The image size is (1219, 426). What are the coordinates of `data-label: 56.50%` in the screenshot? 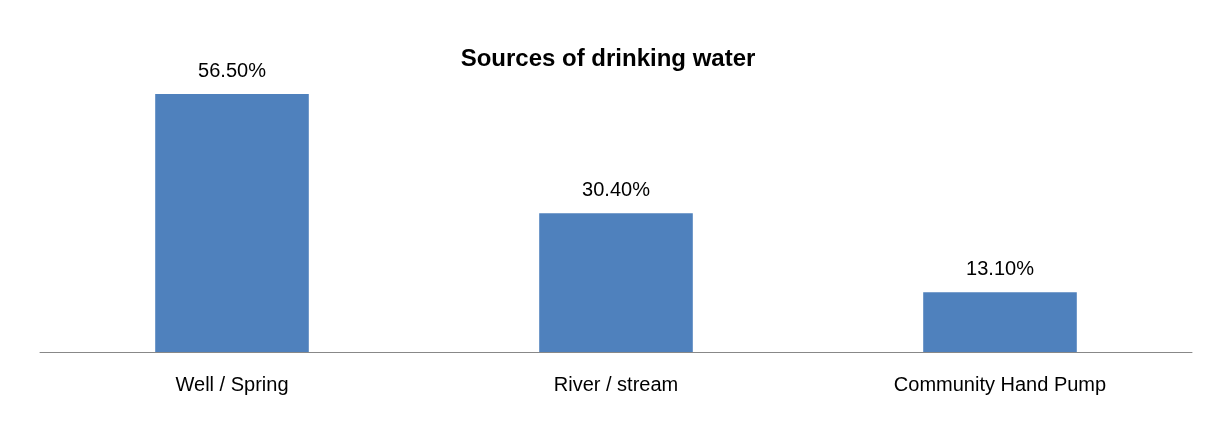 It's located at (232, 69).